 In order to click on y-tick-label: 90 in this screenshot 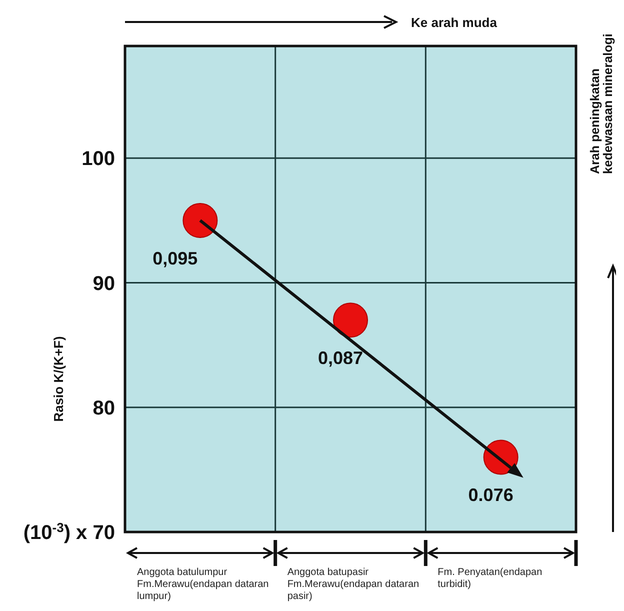, I will do `click(103, 283)`.